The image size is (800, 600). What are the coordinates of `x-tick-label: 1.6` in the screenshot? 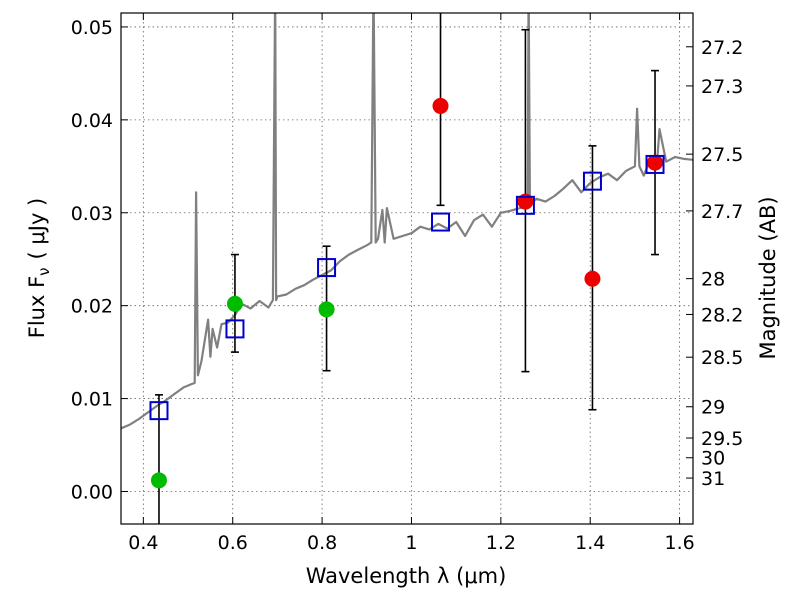 It's located at (679, 543).